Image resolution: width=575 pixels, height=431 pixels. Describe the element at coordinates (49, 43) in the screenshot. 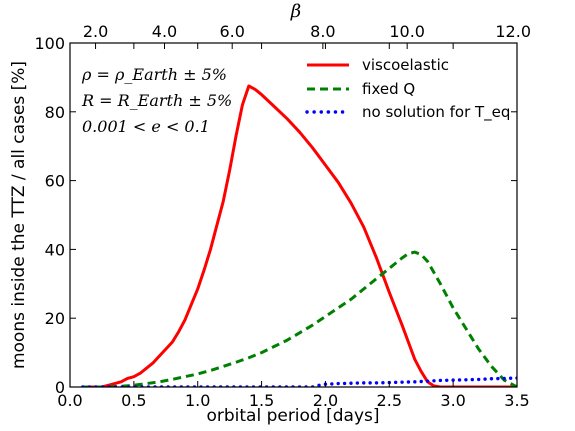

I see `y-tick-label: 100` at that location.